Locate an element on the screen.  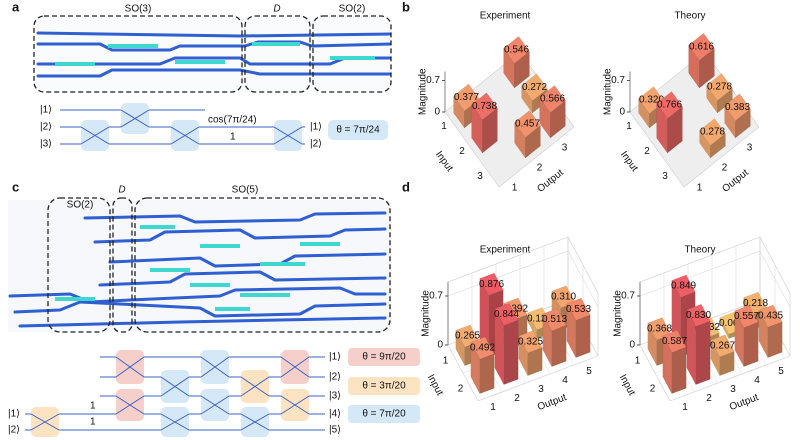
output-state: |1⟩ is located at coordinates (316, 127).